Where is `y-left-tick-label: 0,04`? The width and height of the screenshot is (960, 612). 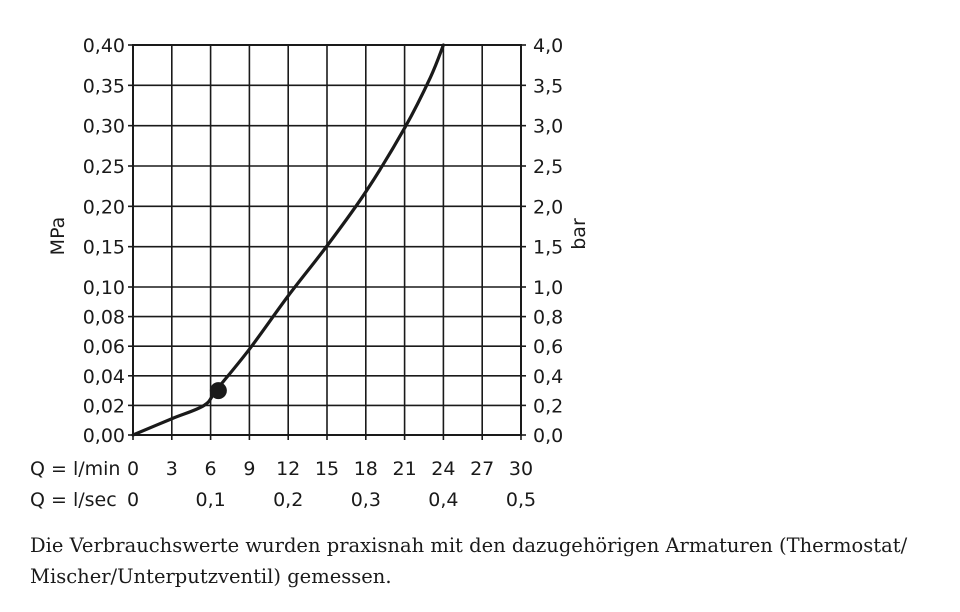
y-left-tick-label: 0,04 is located at coordinates (104, 377).